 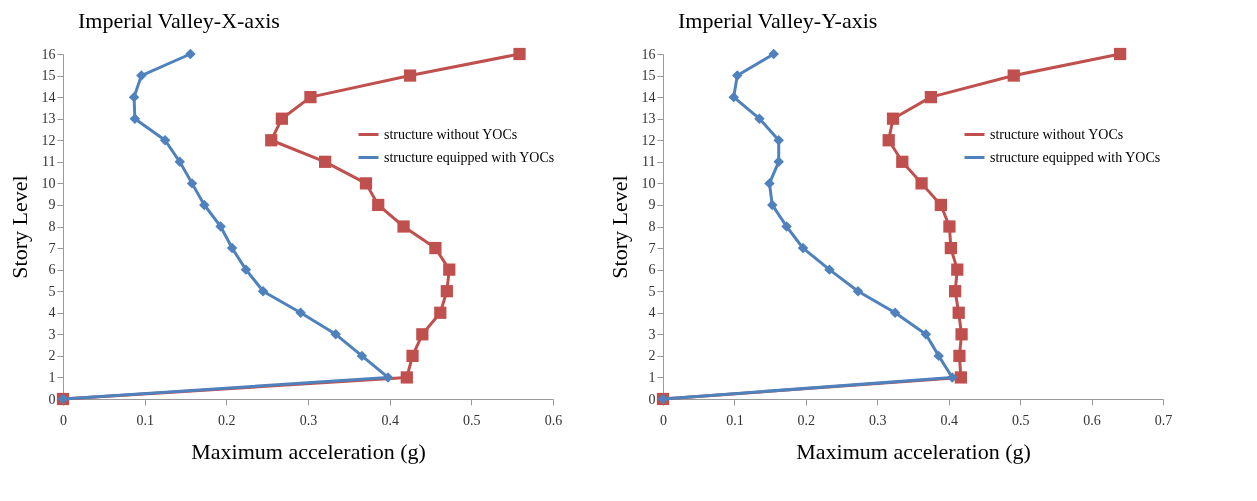 I want to click on chart-title: Imperial Valley-Y-axis, so click(x=778, y=20).